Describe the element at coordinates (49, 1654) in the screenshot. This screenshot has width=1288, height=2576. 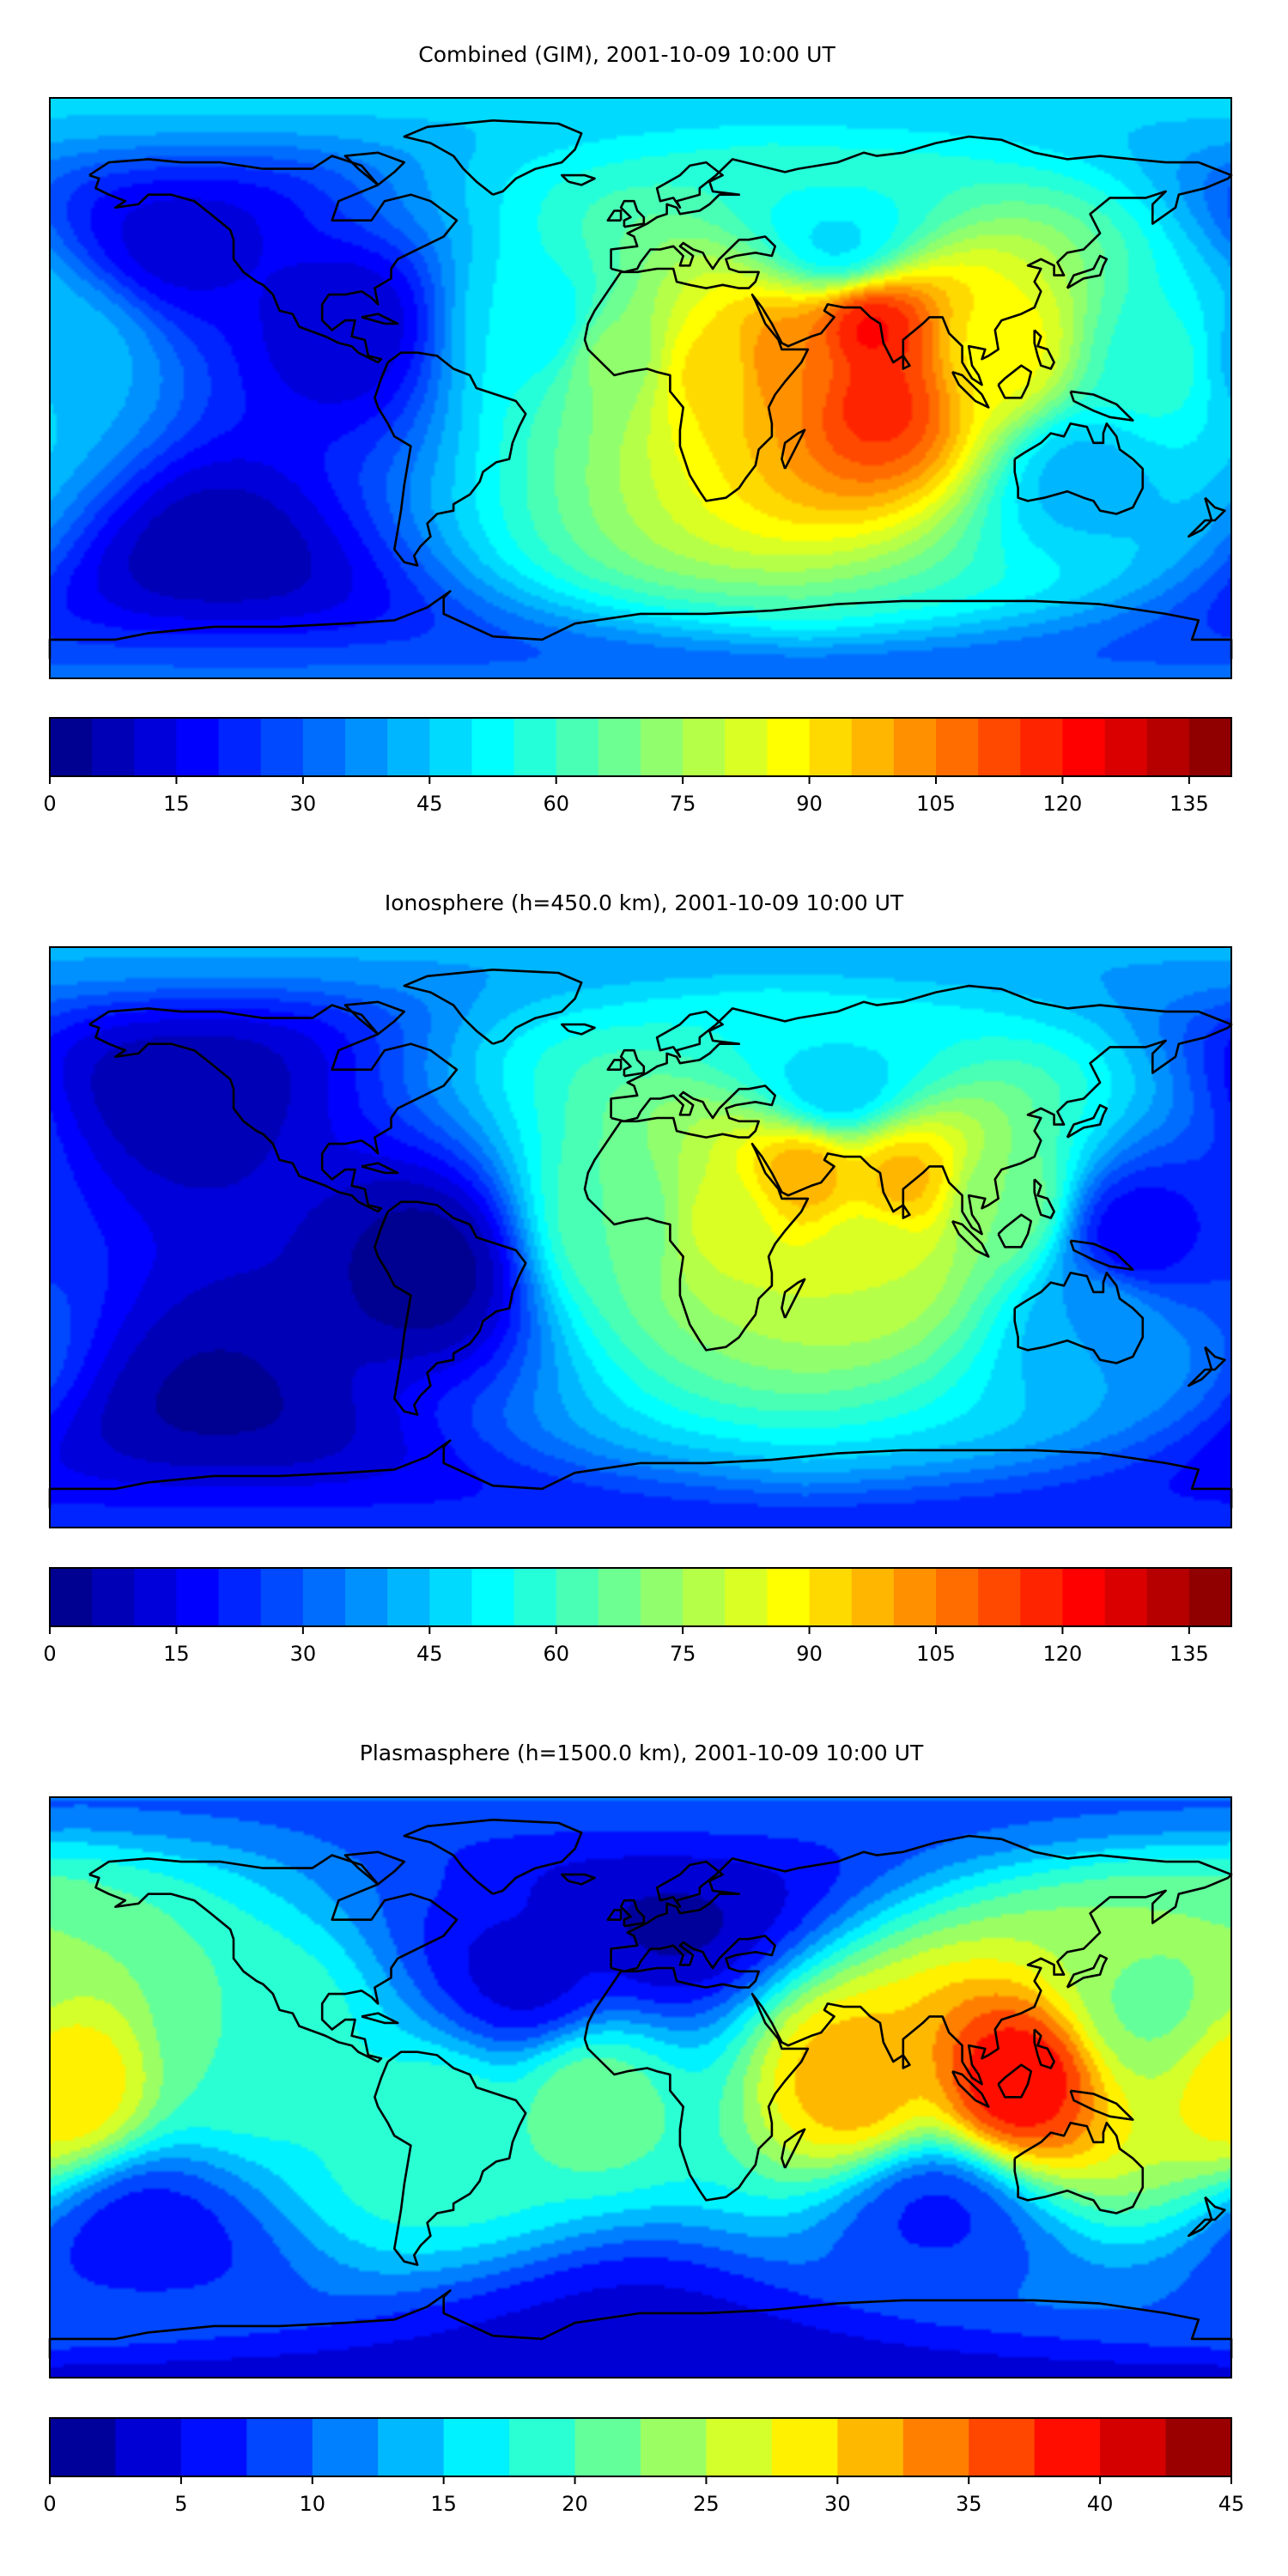
I see `colorbar-tick-label: 0` at that location.